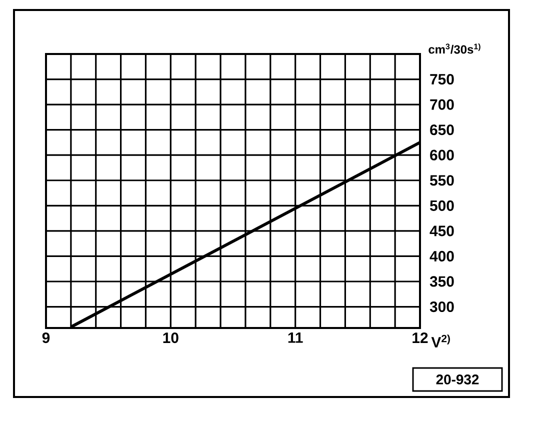 This screenshot has height=432, width=544. I want to click on y-tick-label: 300, so click(442, 306).